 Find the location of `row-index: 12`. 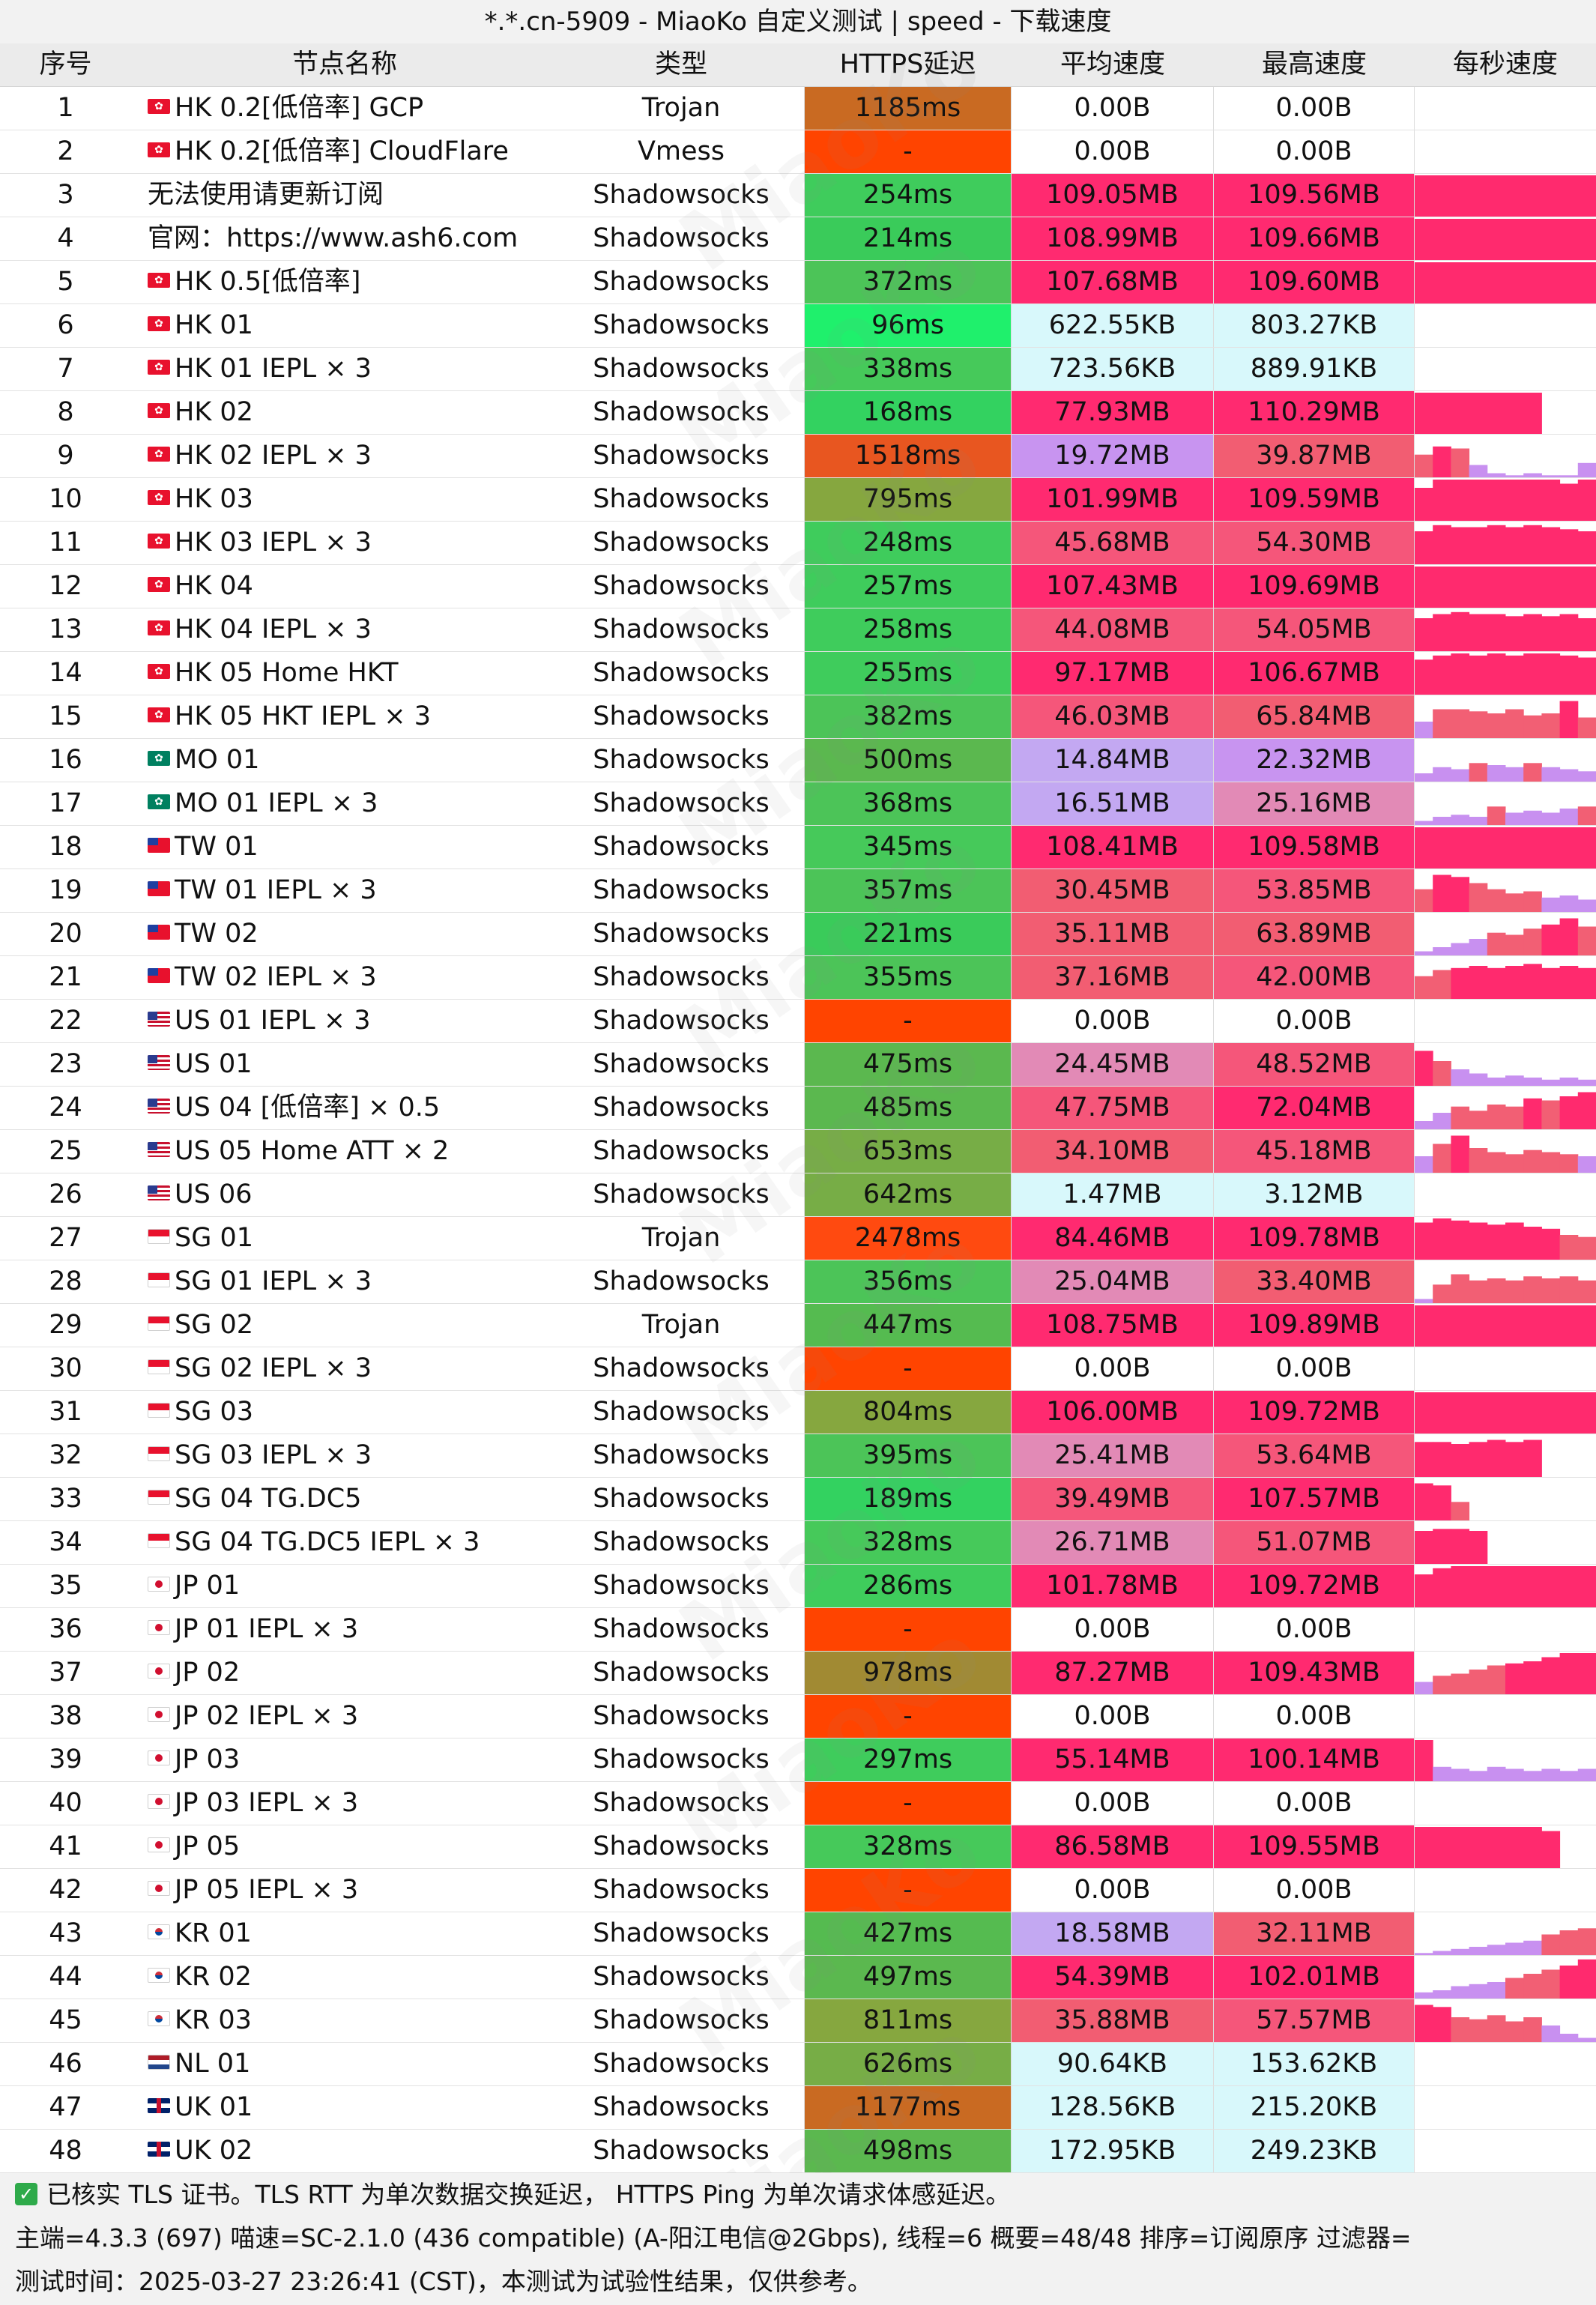

row-index: 12 is located at coordinates (65, 586).